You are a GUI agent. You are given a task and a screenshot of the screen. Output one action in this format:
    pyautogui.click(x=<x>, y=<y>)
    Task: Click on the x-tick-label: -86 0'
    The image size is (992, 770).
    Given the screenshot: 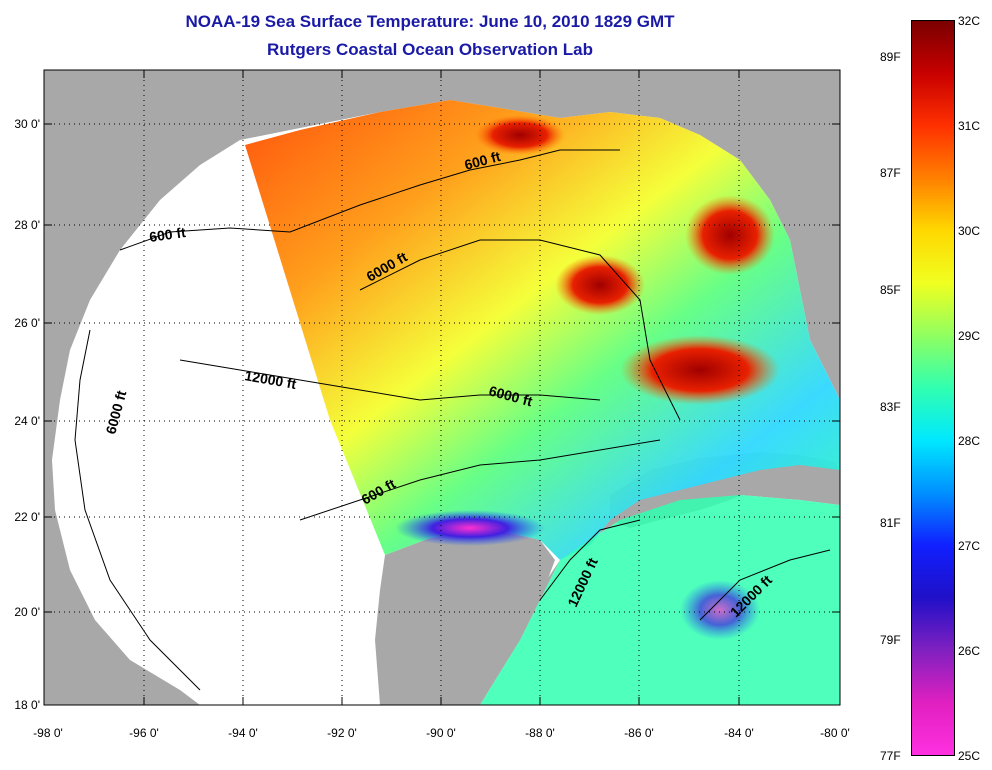 What is the action you would take?
    pyautogui.click(x=639, y=733)
    